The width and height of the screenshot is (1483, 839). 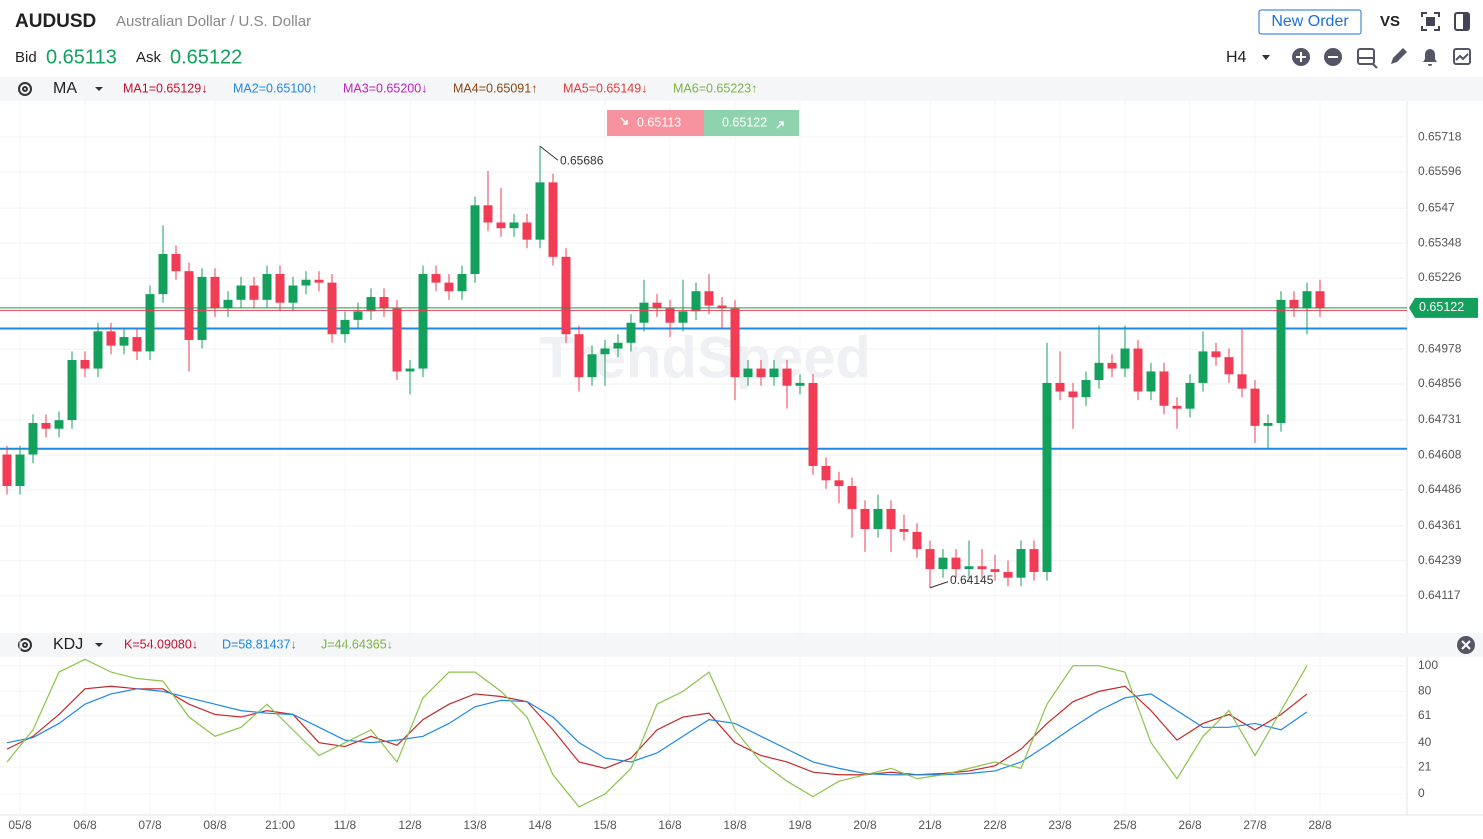 I want to click on ma-caret, so click(x=99, y=89).